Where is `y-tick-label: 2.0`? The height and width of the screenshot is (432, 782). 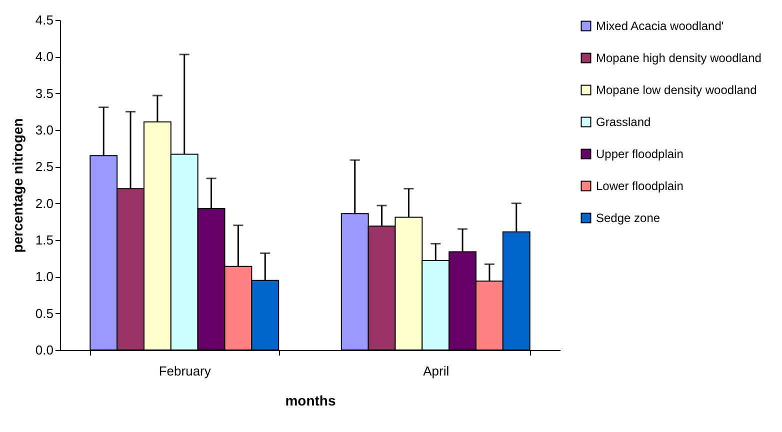
y-tick-label: 2.0 is located at coordinates (44, 203).